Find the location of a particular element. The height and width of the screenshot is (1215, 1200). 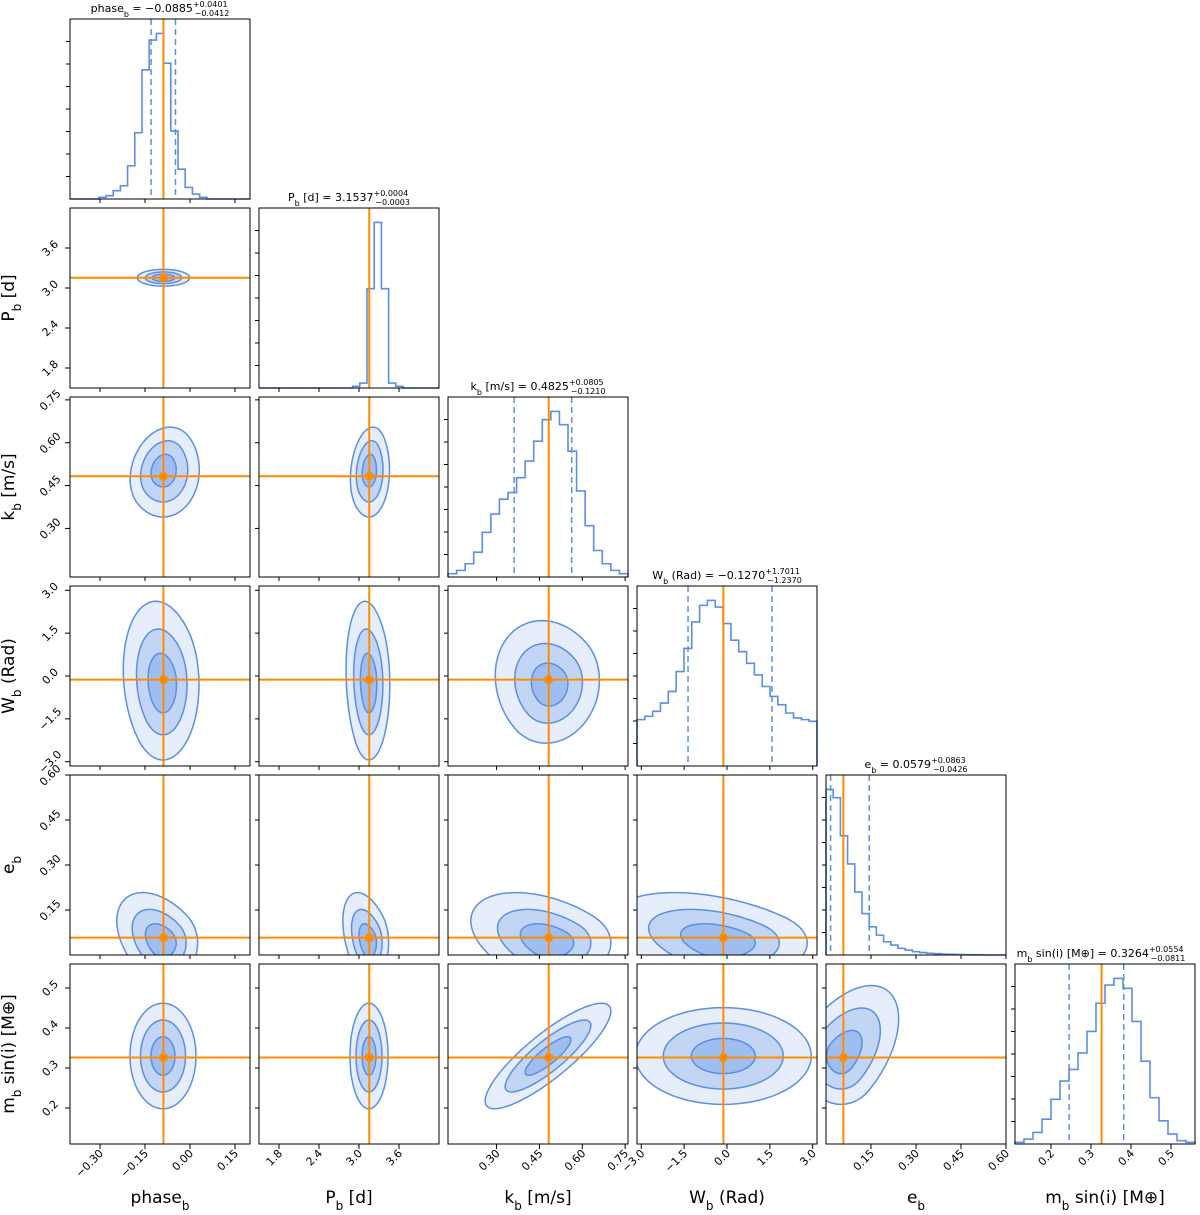

contour-panel-r5-c3 is located at coordinates (727, 1054).